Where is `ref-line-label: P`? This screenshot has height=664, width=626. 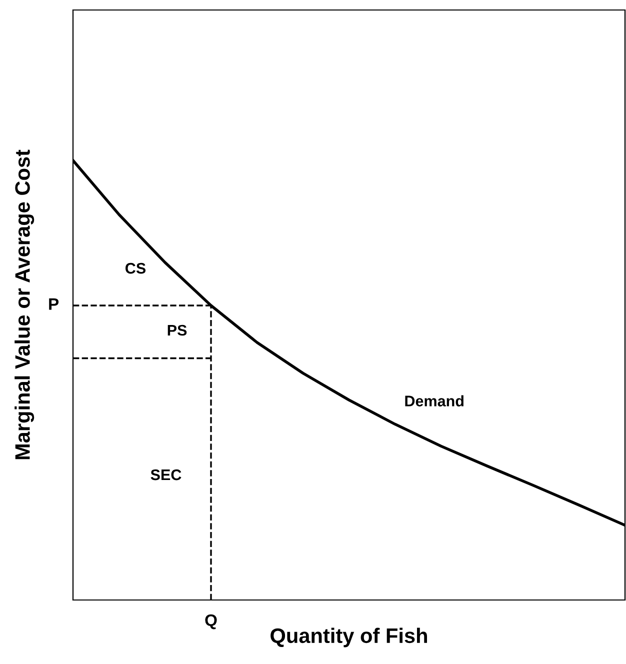
ref-line-label: P is located at coordinates (54, 304).